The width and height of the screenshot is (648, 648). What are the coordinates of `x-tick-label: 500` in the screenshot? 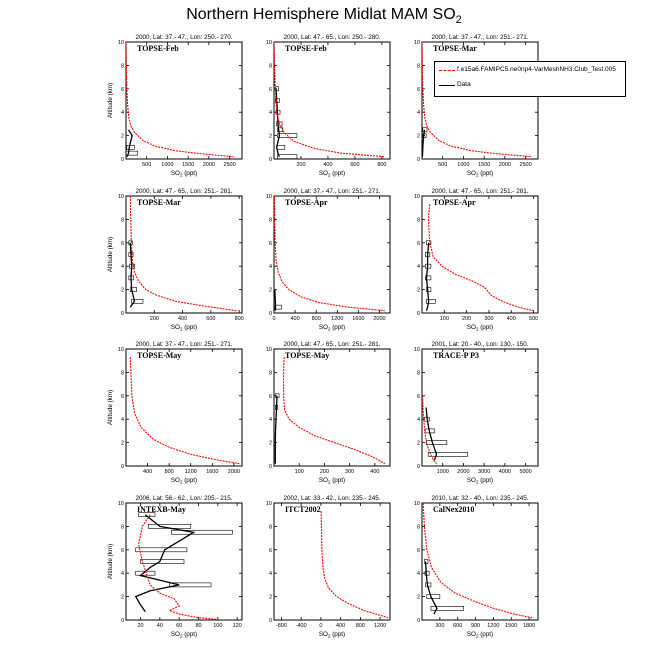 It's located at (442, 165).